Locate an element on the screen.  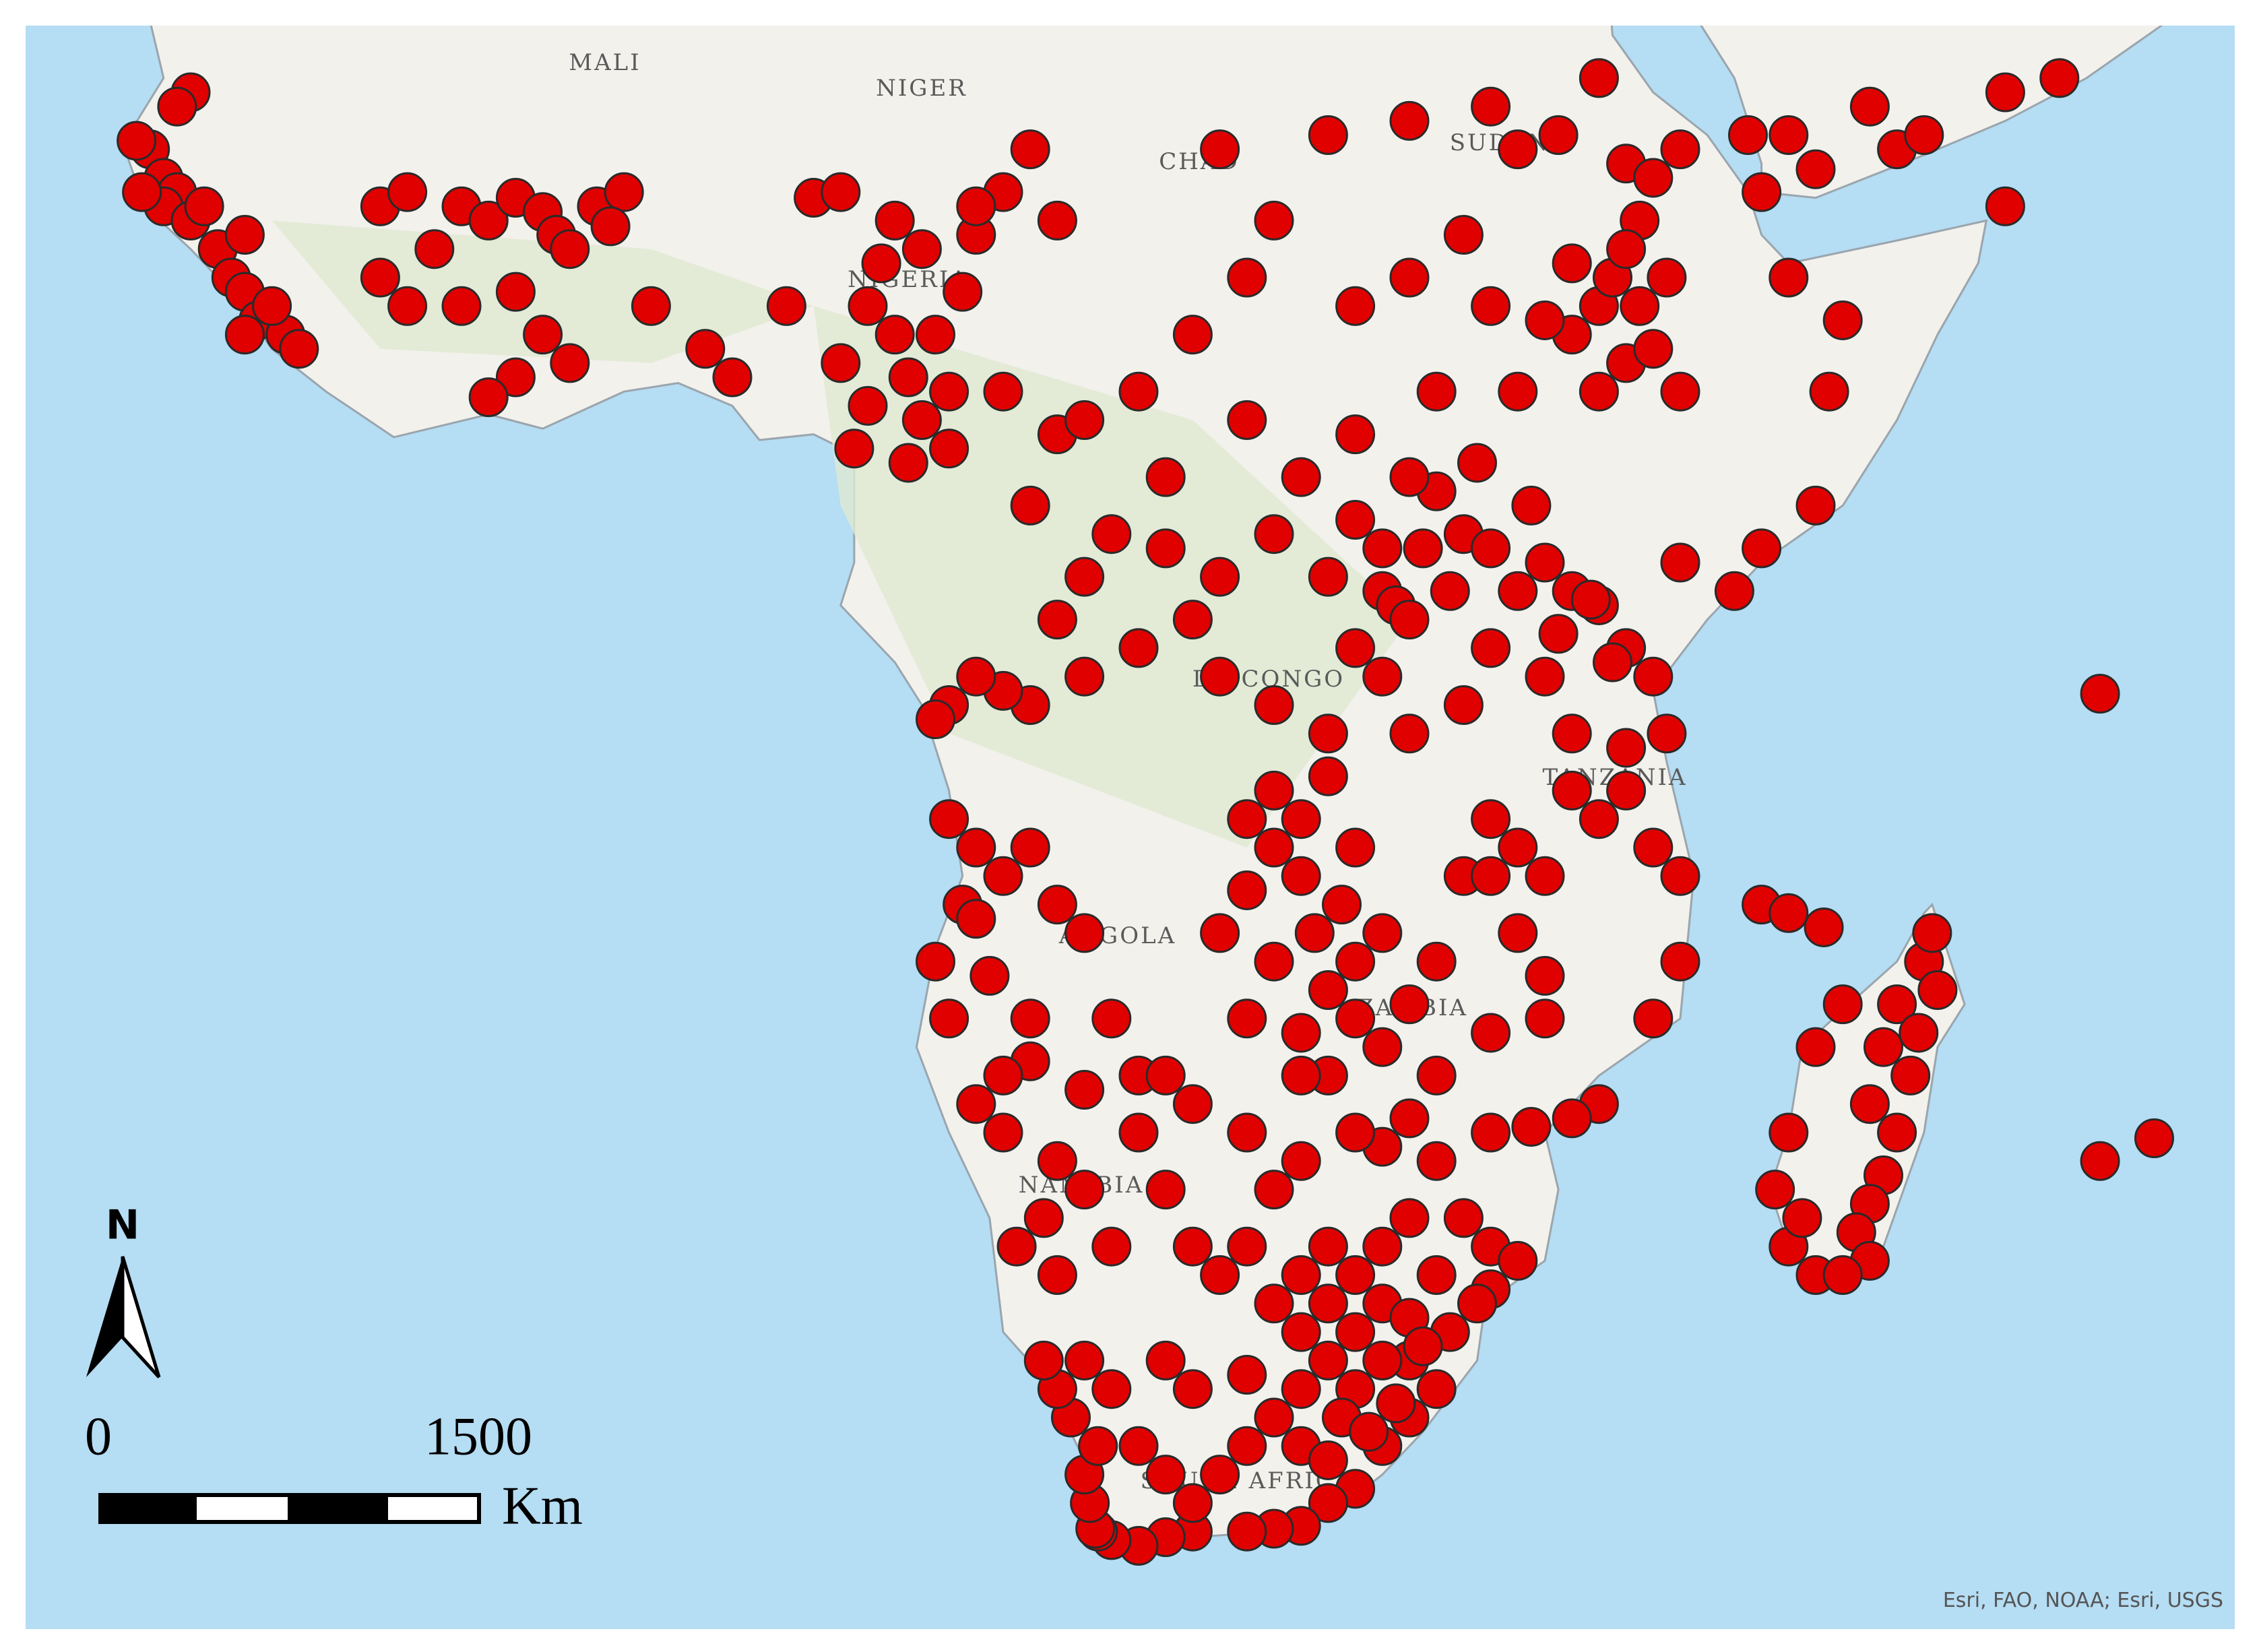
scale-start: 0 is located at coordinates (98, 1436).